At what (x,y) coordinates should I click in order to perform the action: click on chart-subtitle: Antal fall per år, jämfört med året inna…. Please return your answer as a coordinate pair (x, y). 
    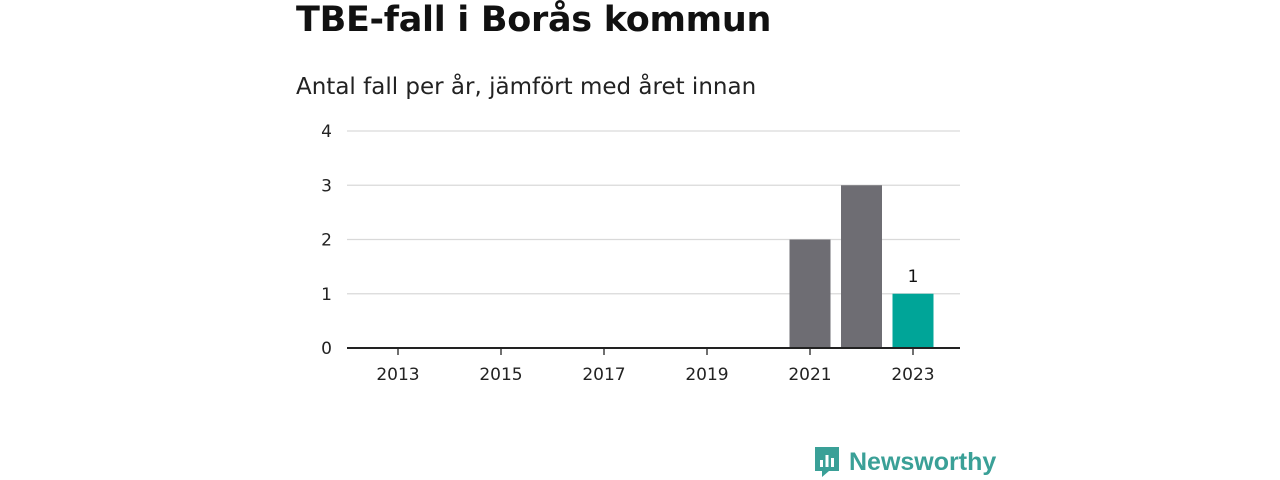
    Looking at the image, I should click on (526, 87).